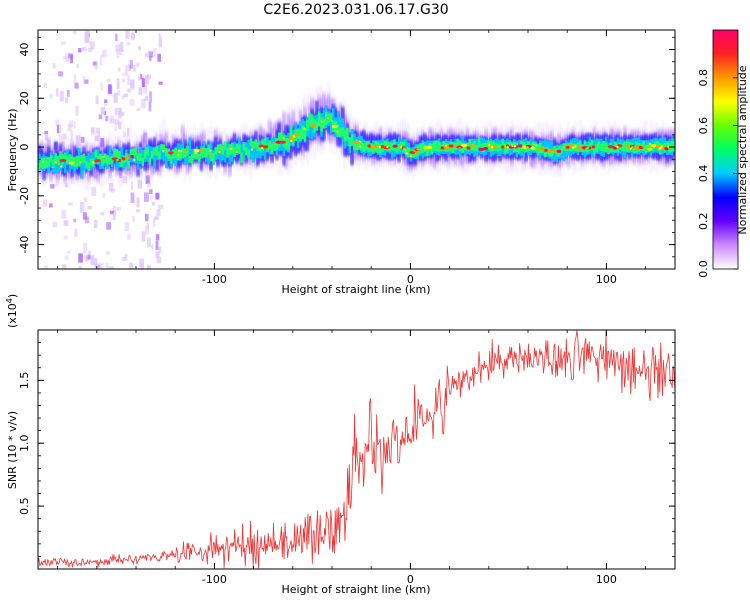  I want to click on spectrogram-y-tick-label: 0, so click(24, 147).